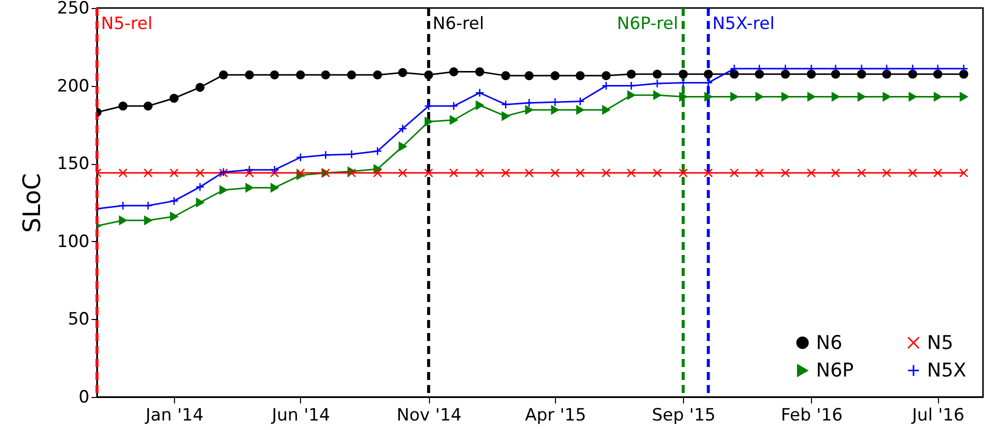 This screenshot has height=430, width=985. Describe the element at coordinates (940, 343) in the screenshot. I see `legend-label: N5` at that location.